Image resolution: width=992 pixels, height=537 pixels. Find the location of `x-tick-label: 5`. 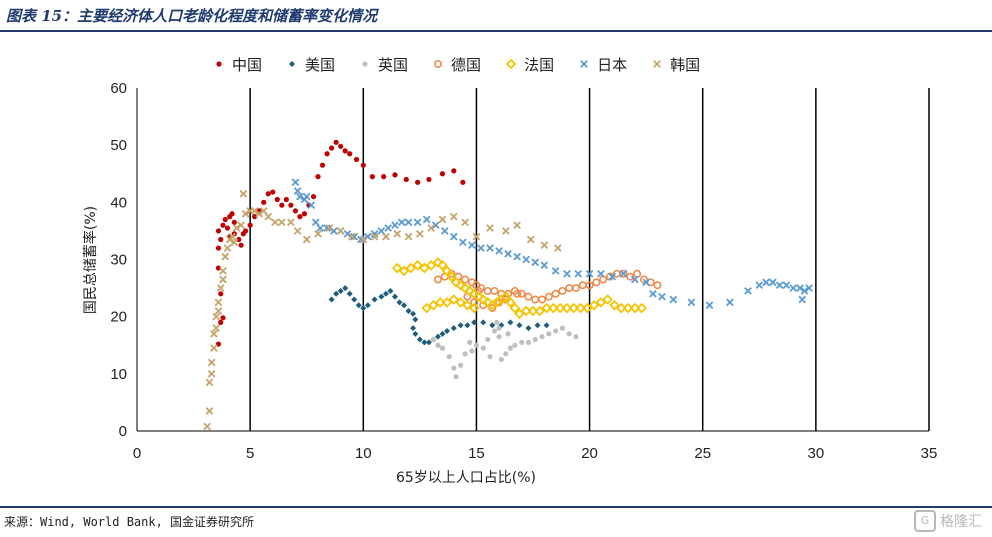

x-tick-label: 5 is located at coordinates (250, 453).